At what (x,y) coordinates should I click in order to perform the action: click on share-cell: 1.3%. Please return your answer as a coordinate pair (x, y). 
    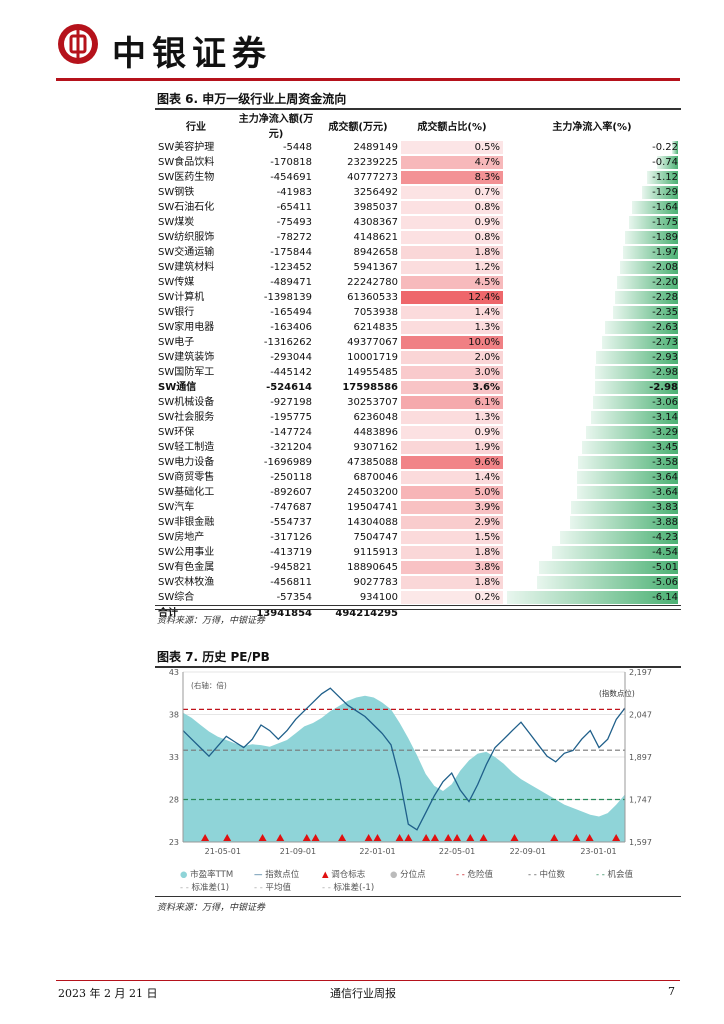
    Looking at the image, I should click on (452, 327).